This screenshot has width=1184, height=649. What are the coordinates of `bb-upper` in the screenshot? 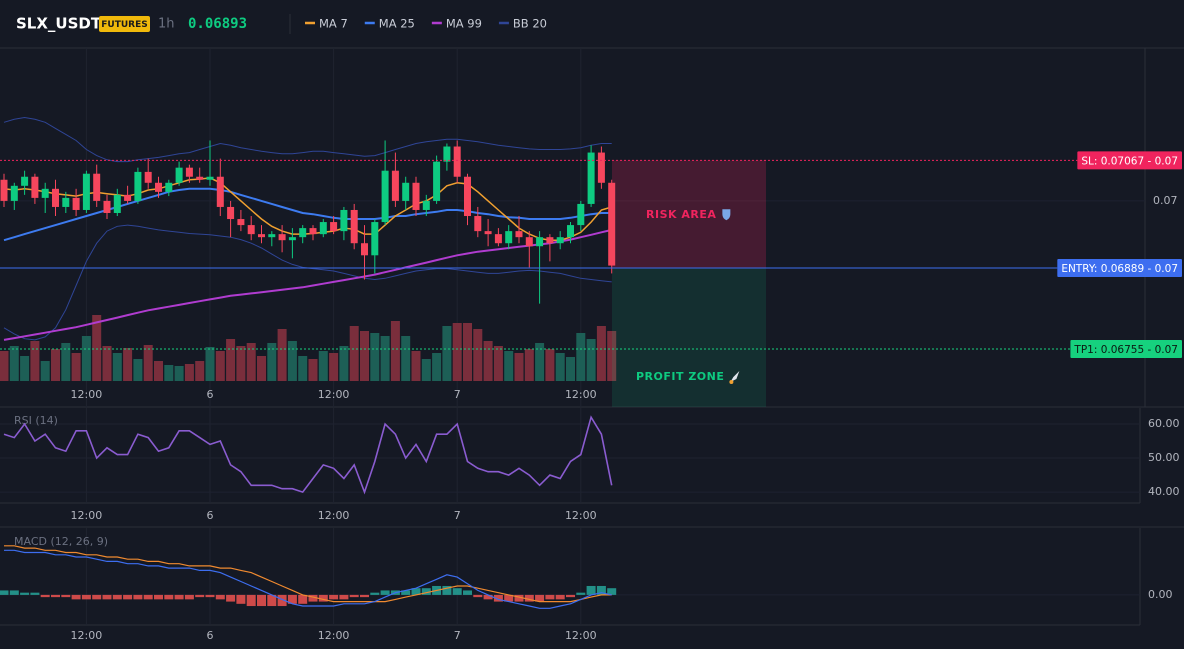 It's located at (307, 139).